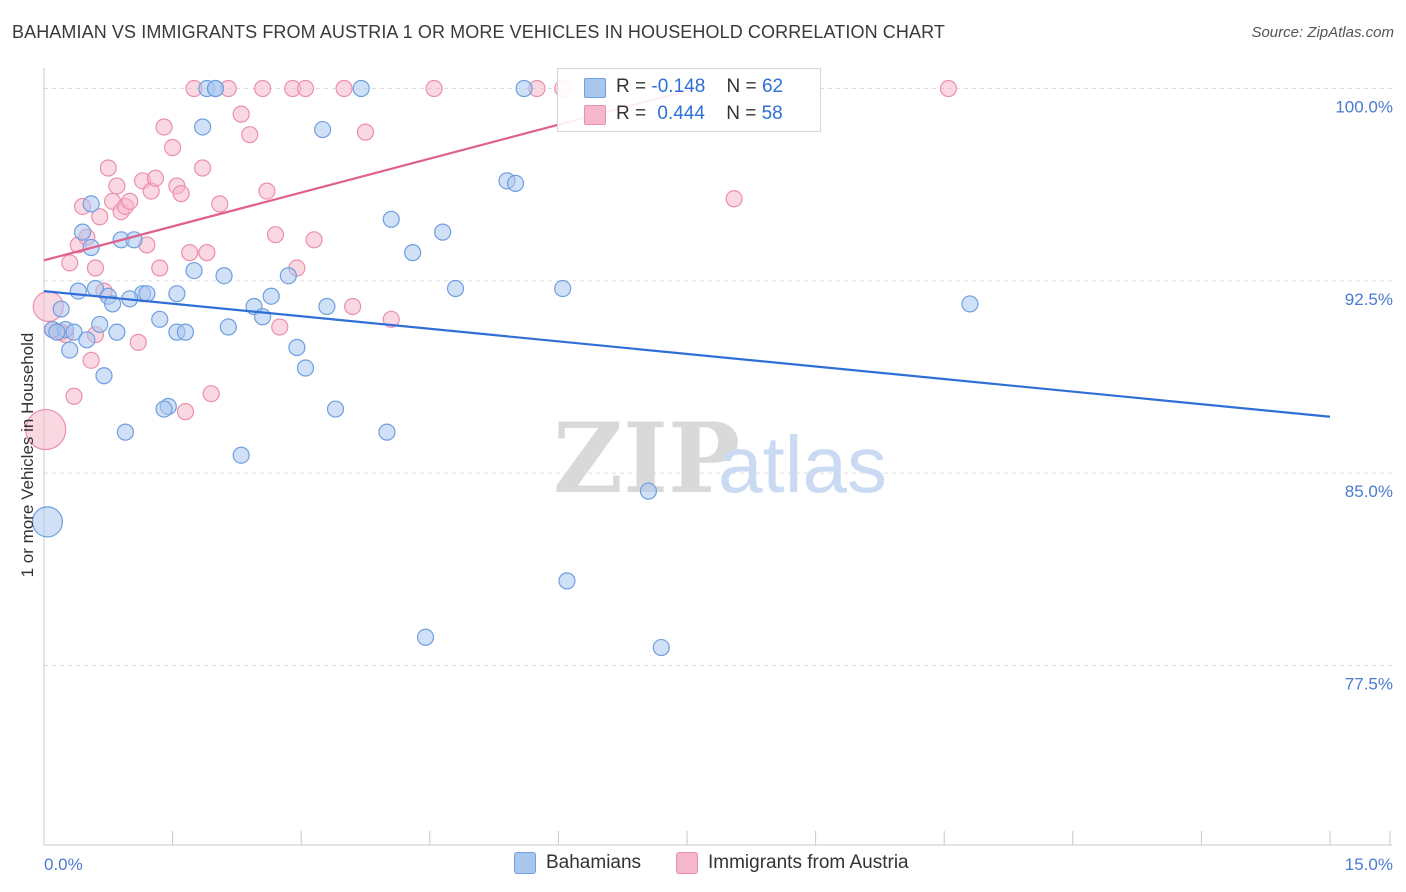 This screenshot has height=892, width=1406. I want to click on legend-swatch-blue, so click(595, 88).